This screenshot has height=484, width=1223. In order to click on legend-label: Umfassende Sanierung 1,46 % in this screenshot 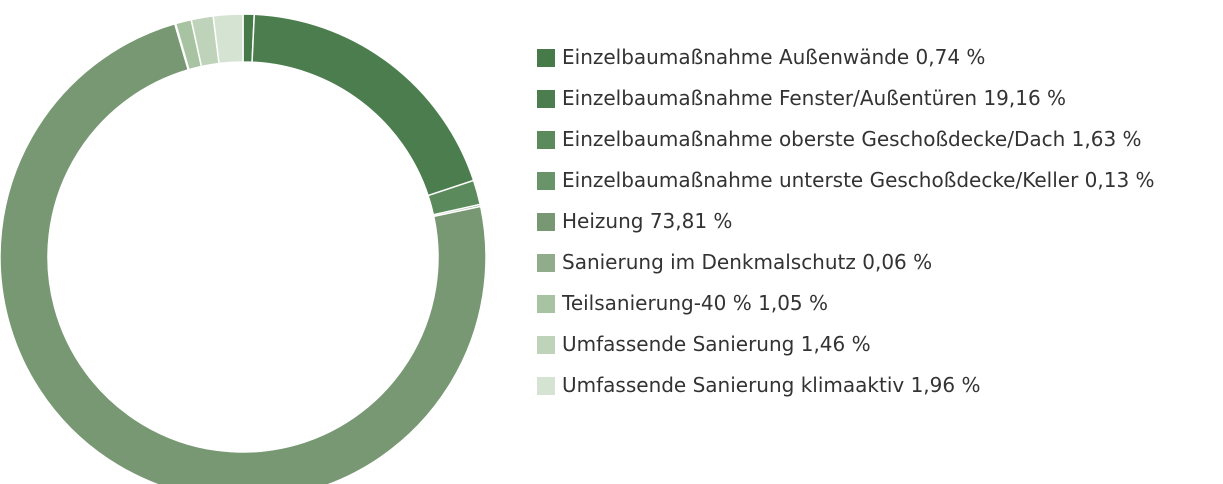, I will do `click(716, 344)`.